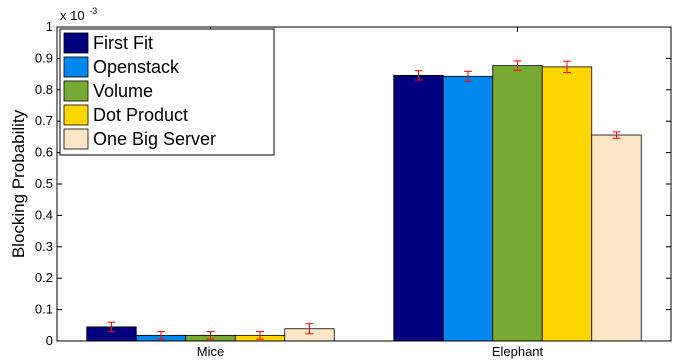 Image resolution: width=673 pixels, height=363 pixels. Describe the element at coordinates (154, 139) in the screenshot. I see `legend-label: One Big Server` at that location.